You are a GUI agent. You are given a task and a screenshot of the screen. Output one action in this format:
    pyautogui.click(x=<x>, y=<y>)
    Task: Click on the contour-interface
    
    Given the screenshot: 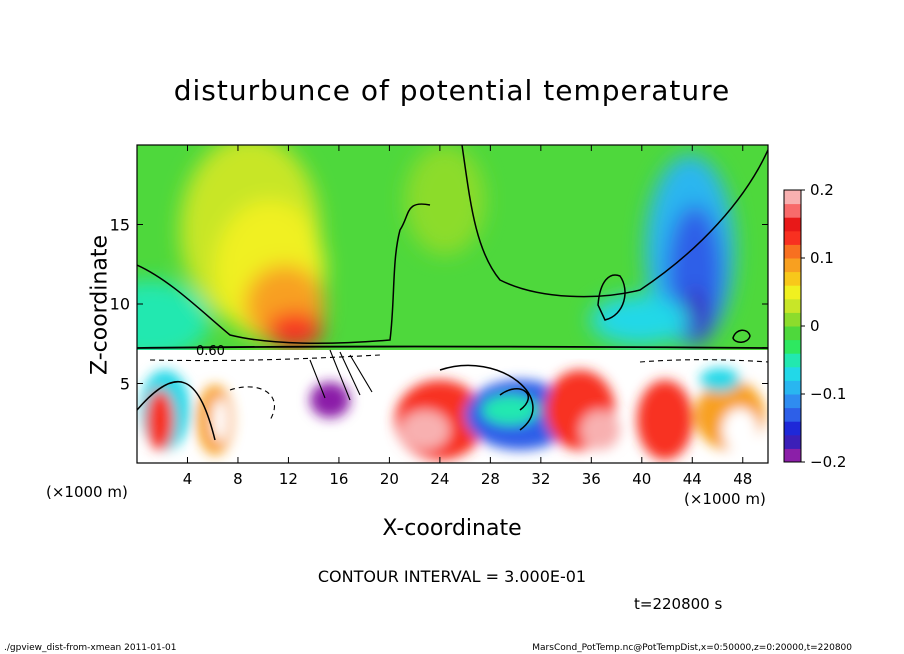 What is the action you would take?
    pyautogui.click(x=452, y=347)
    